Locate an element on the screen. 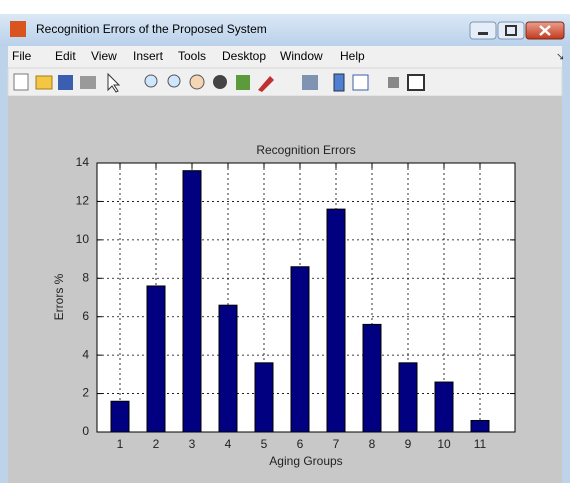  x-tick-label: 2 is located at coordinates (156, 444).